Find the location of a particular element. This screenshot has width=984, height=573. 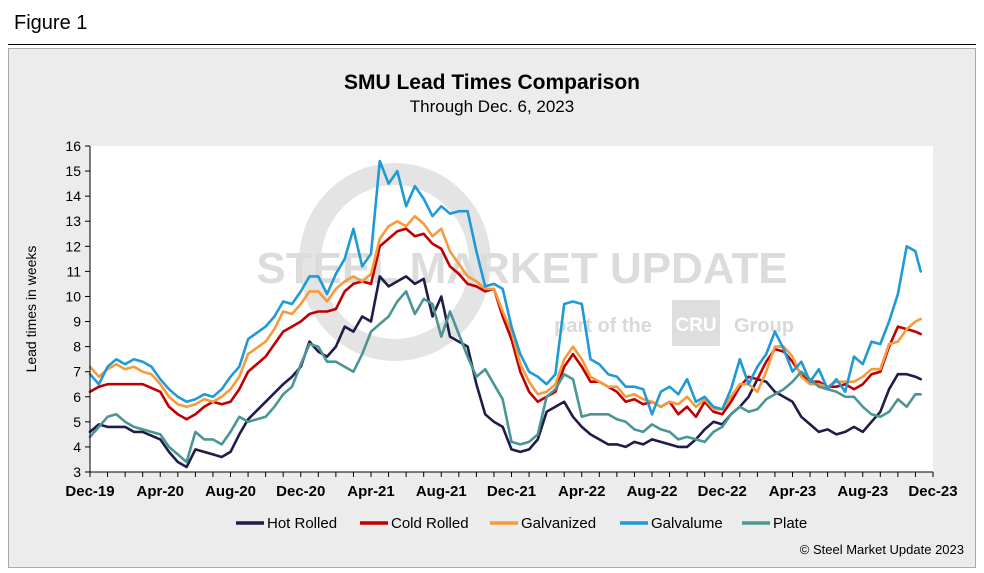

y-tick-label: 6 is located at coordinates (77, 397).